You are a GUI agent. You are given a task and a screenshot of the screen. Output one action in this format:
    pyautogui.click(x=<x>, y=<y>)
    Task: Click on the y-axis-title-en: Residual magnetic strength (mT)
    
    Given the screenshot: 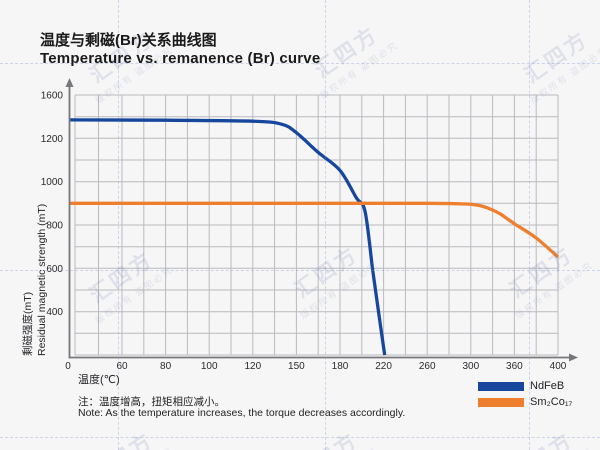 What is the action you would take?
    pyautogui.click(x=42, y=279)
    